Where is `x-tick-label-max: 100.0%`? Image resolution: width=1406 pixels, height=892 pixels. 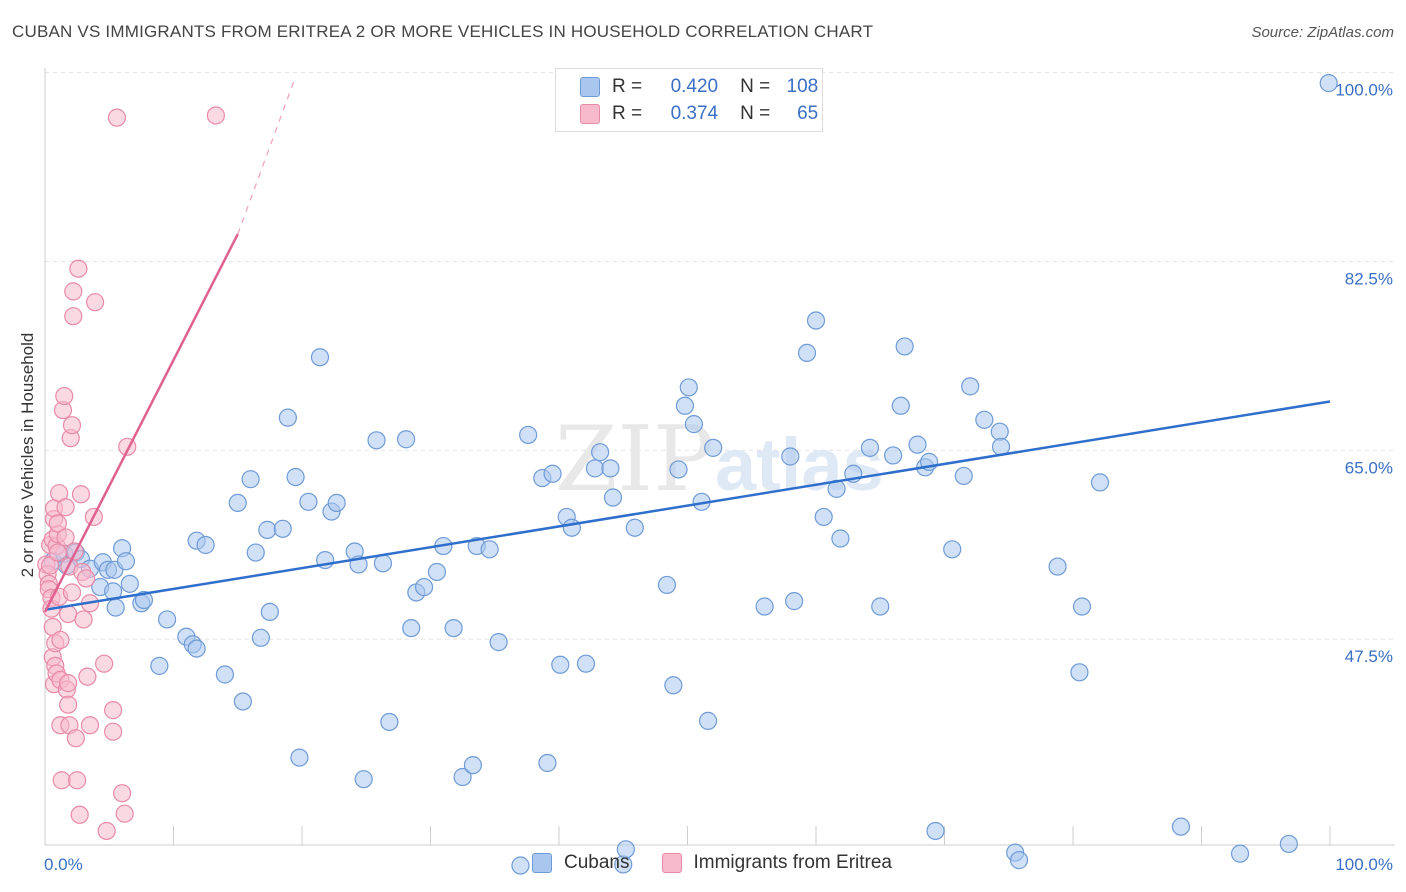
x-tick-label-max: 100.0% is located at coordinates (1364, 864).